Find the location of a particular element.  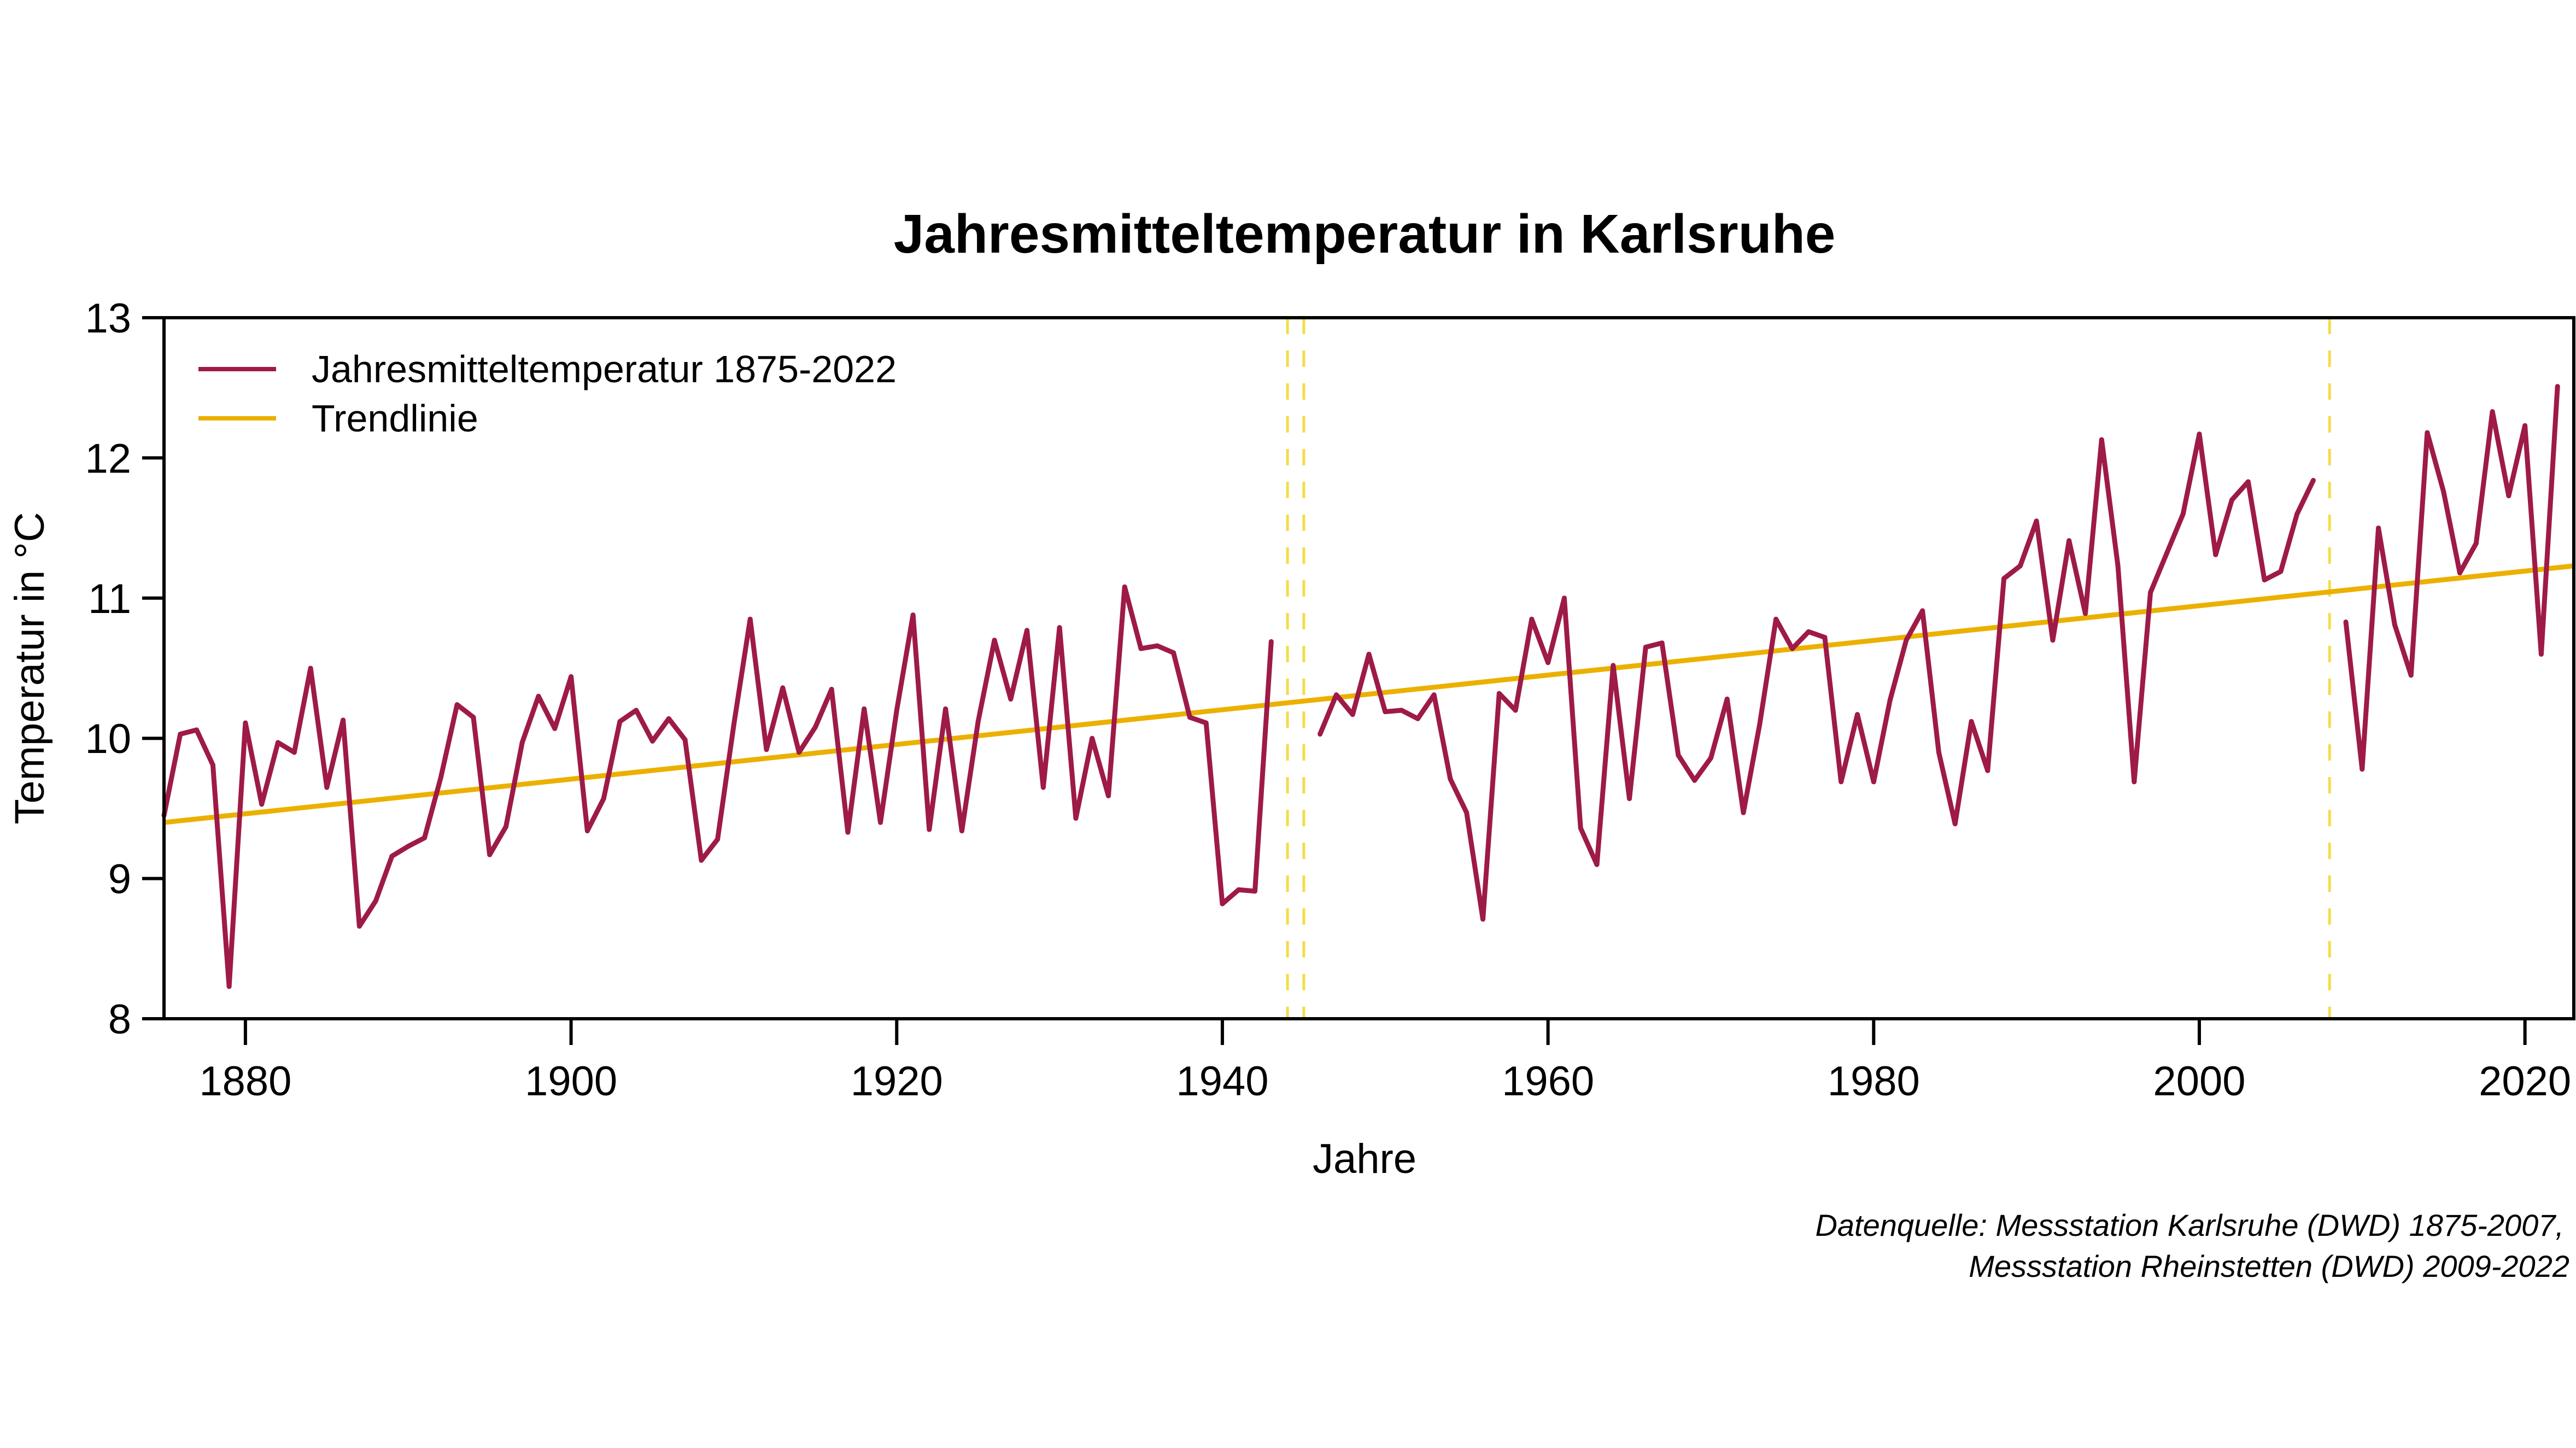

x-tick-label-2000: 2000 is located at coordinates (2199, 1081).